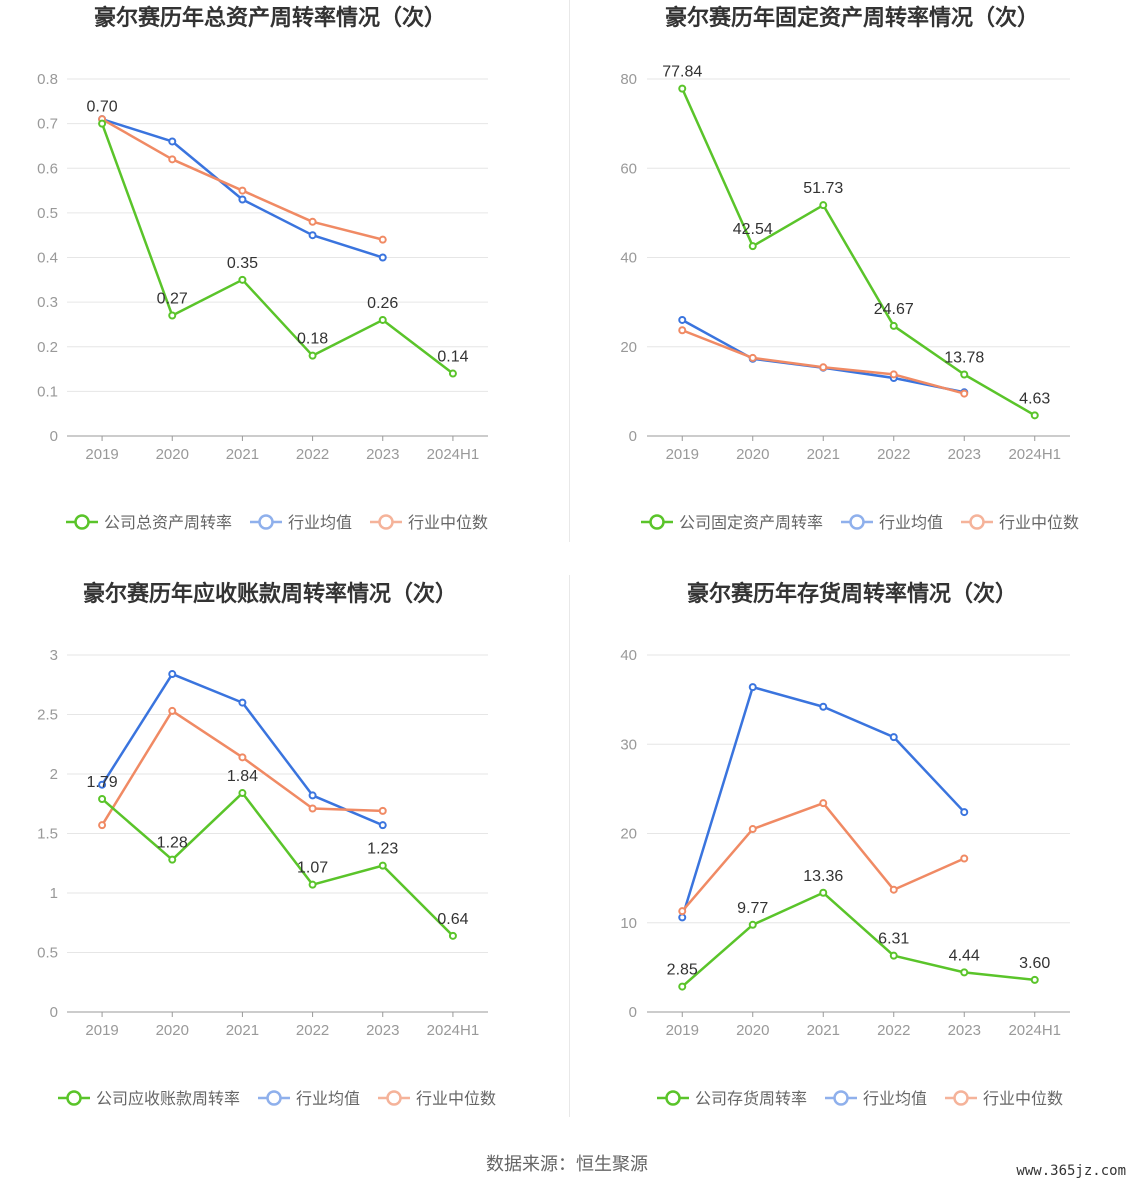 The image size is (1134, 1188). I want to click on data-label: 1.79, so click(102, 782).